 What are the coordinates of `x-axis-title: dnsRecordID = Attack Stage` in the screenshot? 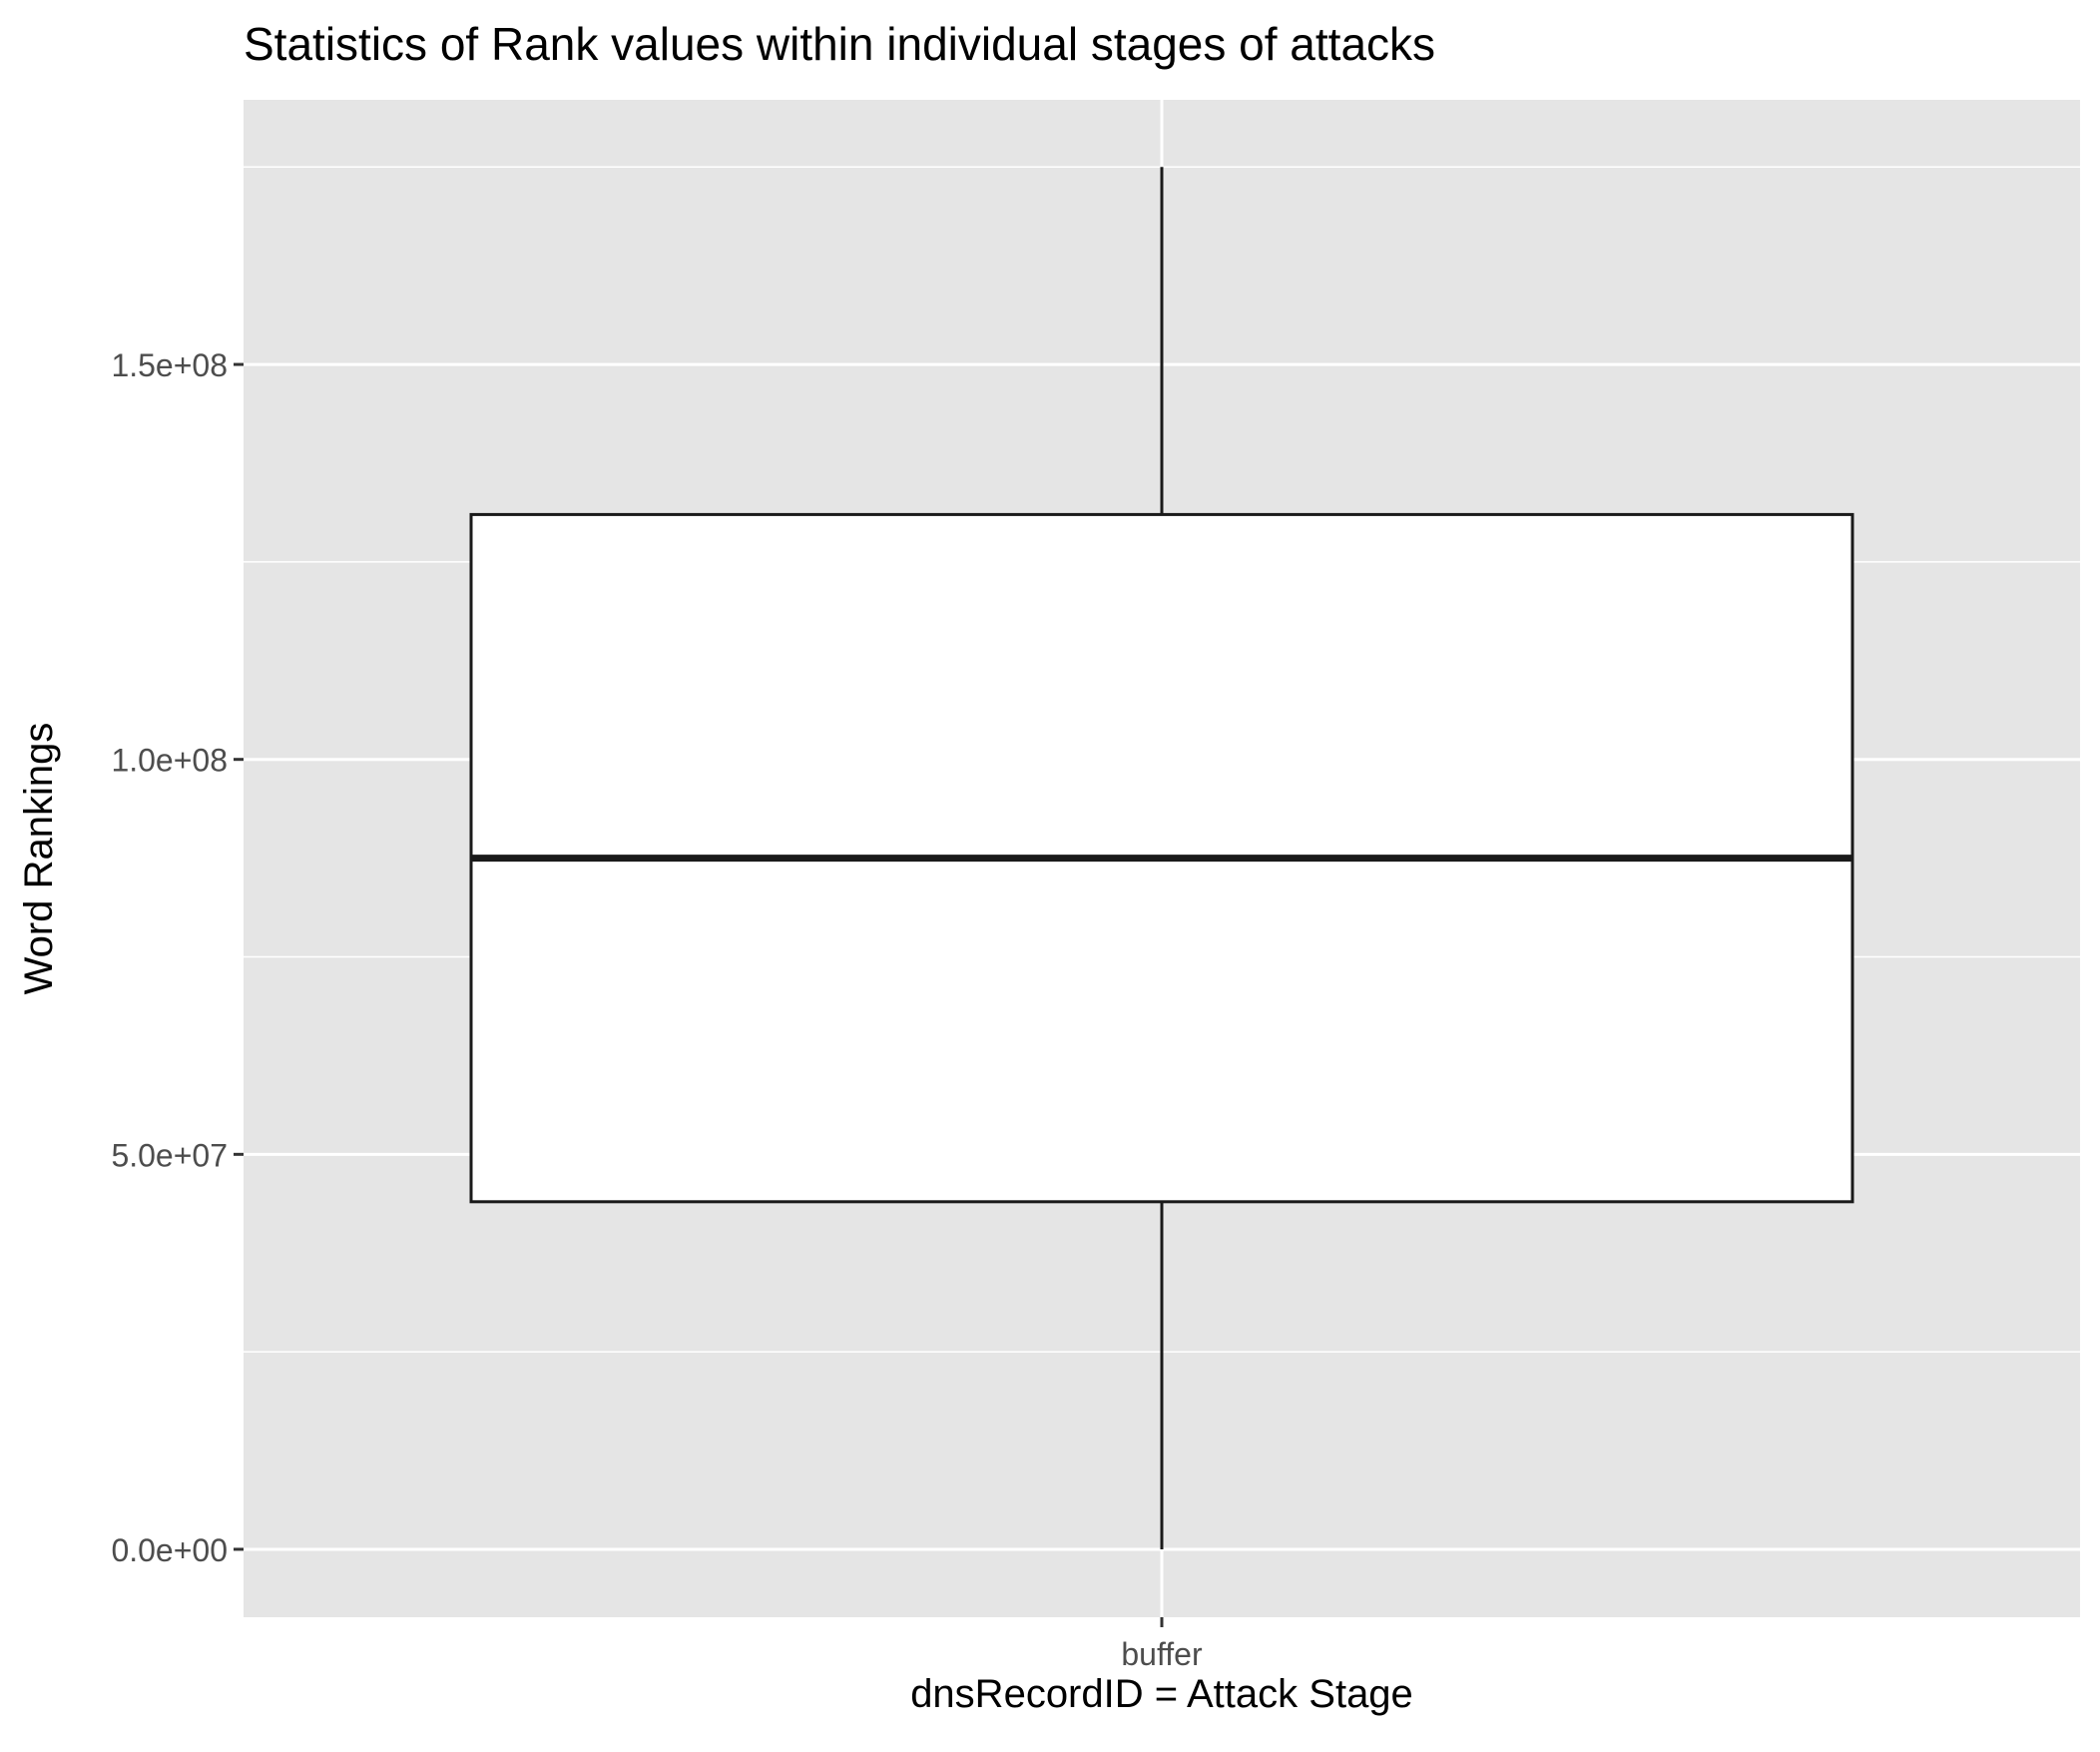 It's located at (1161, 1694).